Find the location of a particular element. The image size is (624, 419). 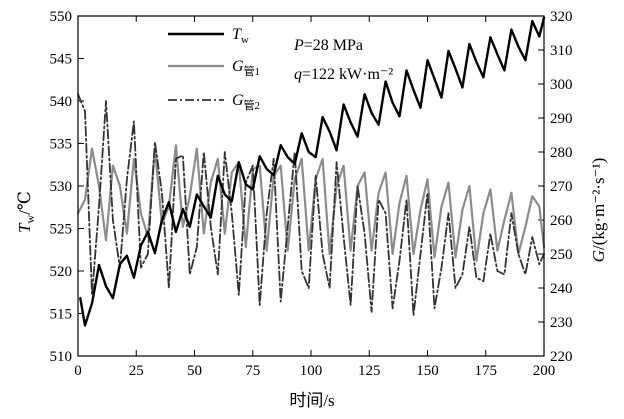

x-tick-label: 25 is located at coordinates (136, 371).